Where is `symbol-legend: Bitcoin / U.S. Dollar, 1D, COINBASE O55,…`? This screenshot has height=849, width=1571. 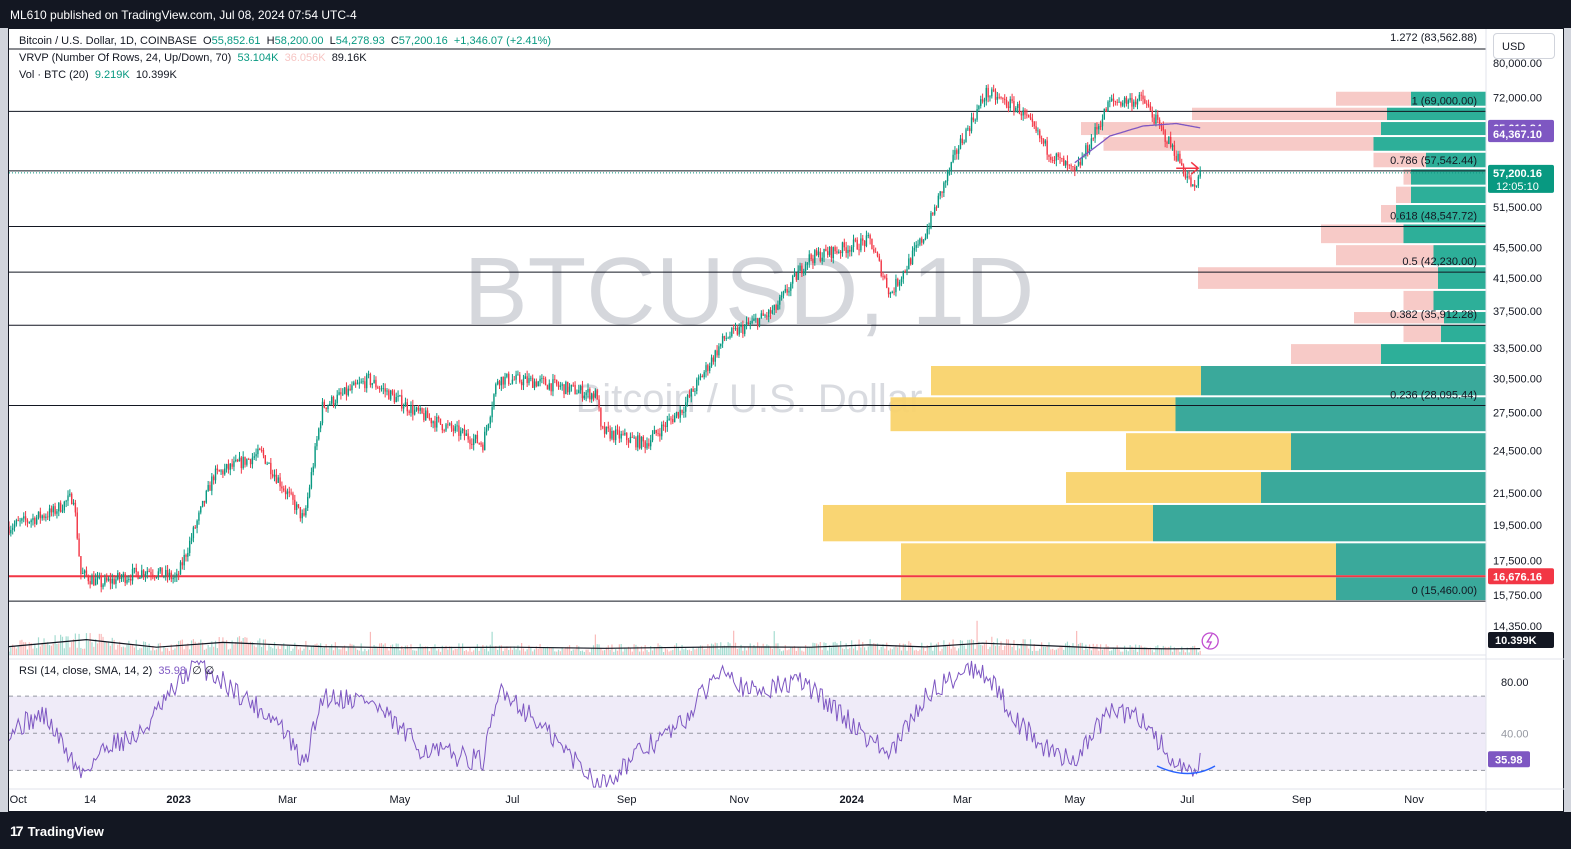 symbol-legend: Bitcoin / U.S. Dollar, 1D, COINBASE O55,… is located at coordinates (285, 41).